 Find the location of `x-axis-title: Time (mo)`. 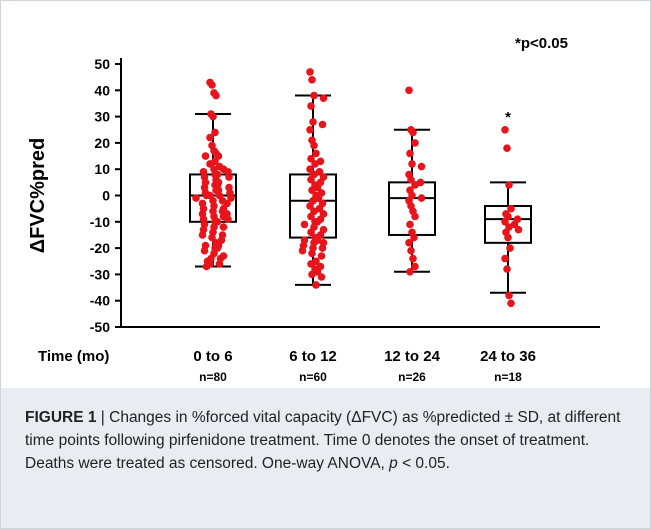

x-axis-title: Time (mo) is located at coordinates (73, 356).